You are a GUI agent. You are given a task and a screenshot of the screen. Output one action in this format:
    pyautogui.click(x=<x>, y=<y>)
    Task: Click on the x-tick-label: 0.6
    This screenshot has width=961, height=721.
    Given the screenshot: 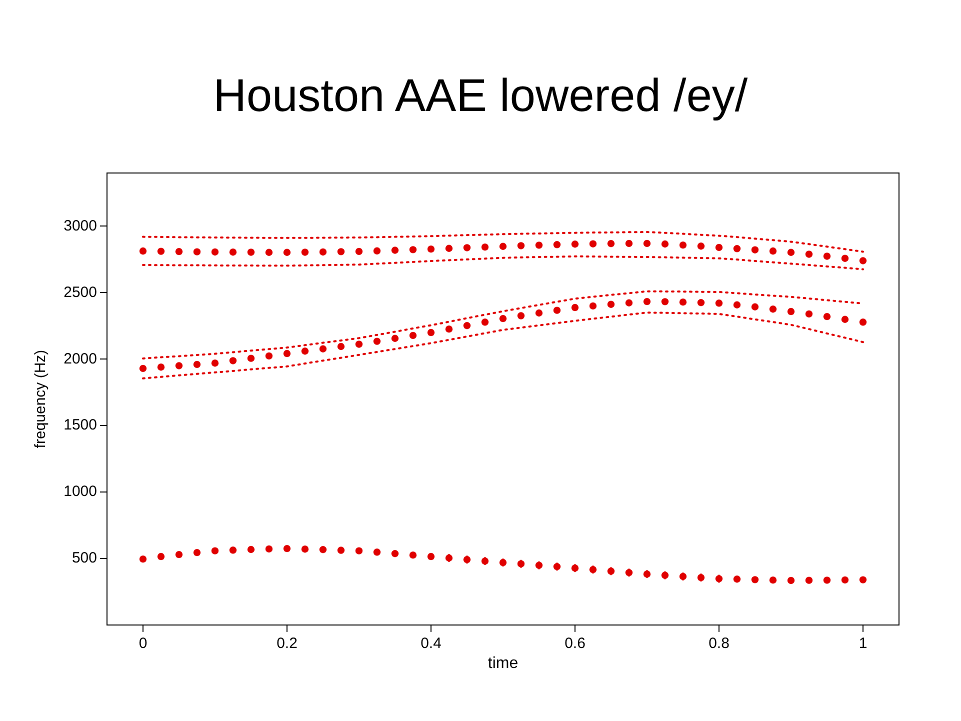 What is the action you would take?
    pyautogui.click(x=575, y=643)
    